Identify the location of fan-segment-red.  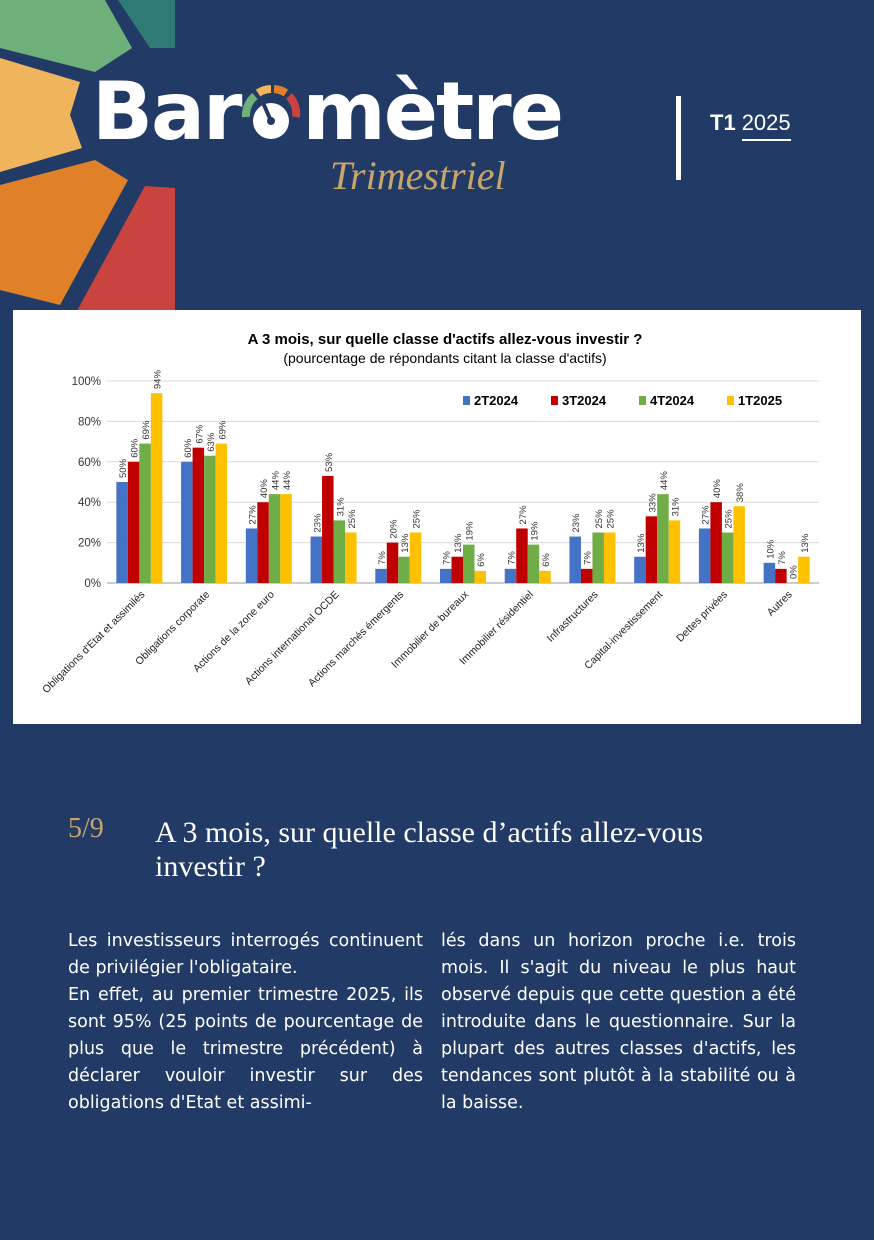
(123, 253).